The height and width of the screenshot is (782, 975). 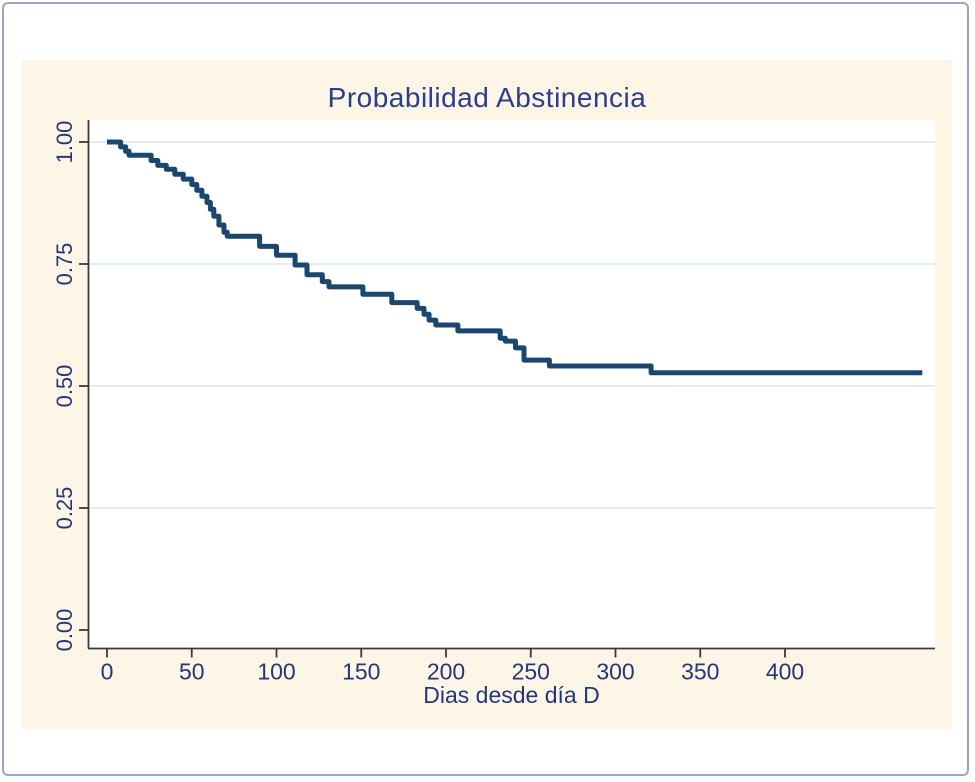 What do you see at coordinates (700, 672) in the screenshot?
I see `x-tick-label: 350` at bounding box center [700, 672].